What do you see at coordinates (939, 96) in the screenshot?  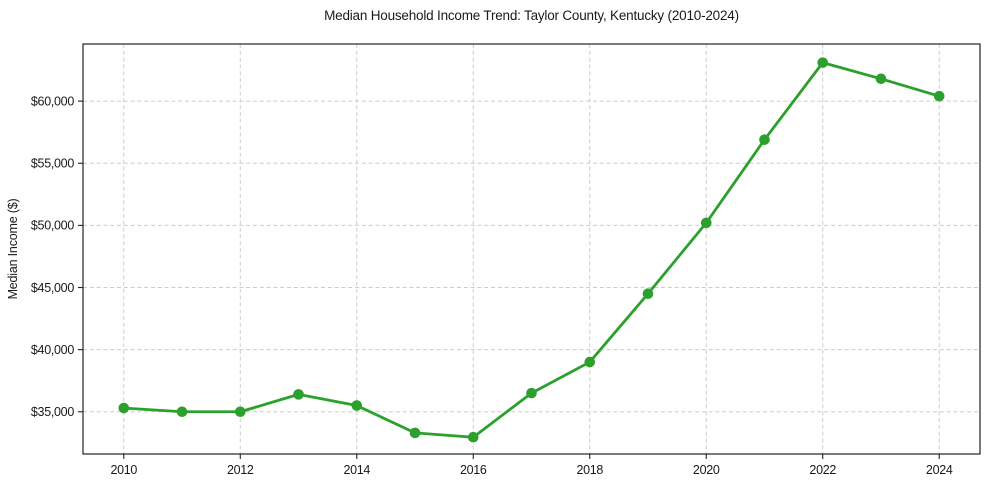 I see `data-point-2024` at bounding box center [939, 96].